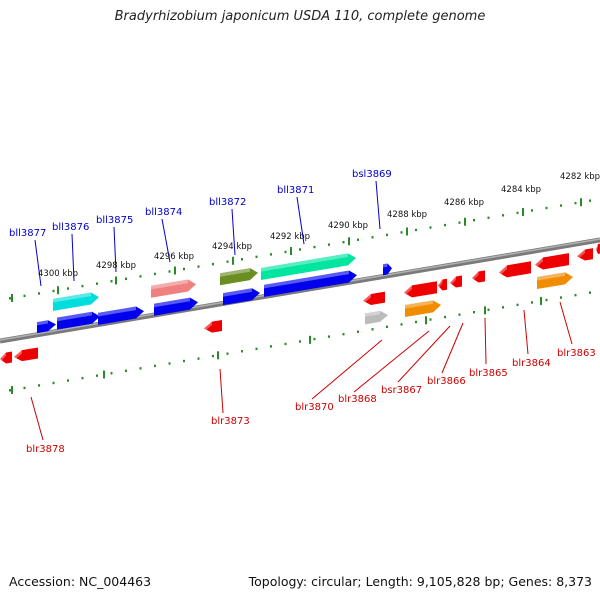 This screenshot has width=600, height=600. I want to click on scale-label: 4296 kbp, so click(174, 257).